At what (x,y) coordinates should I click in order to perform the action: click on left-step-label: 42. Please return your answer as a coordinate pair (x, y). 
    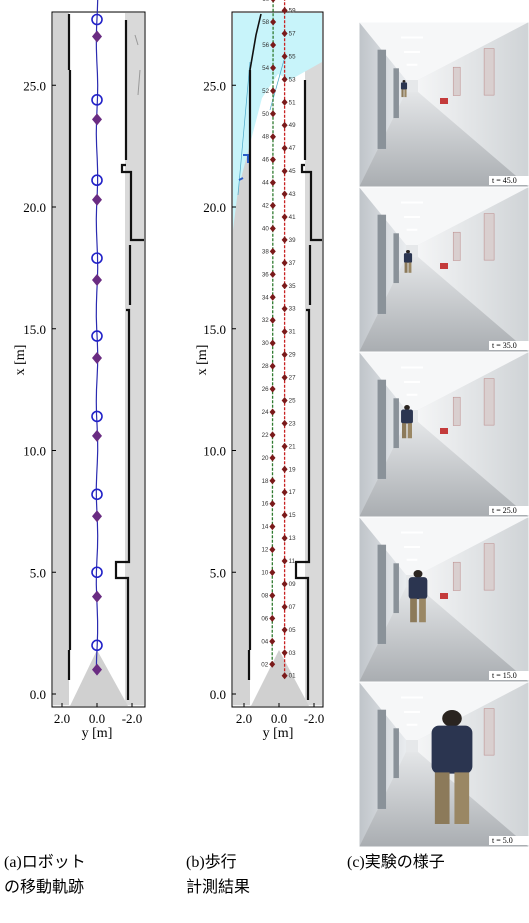
    Looking at the image, I should click on (265, 206).